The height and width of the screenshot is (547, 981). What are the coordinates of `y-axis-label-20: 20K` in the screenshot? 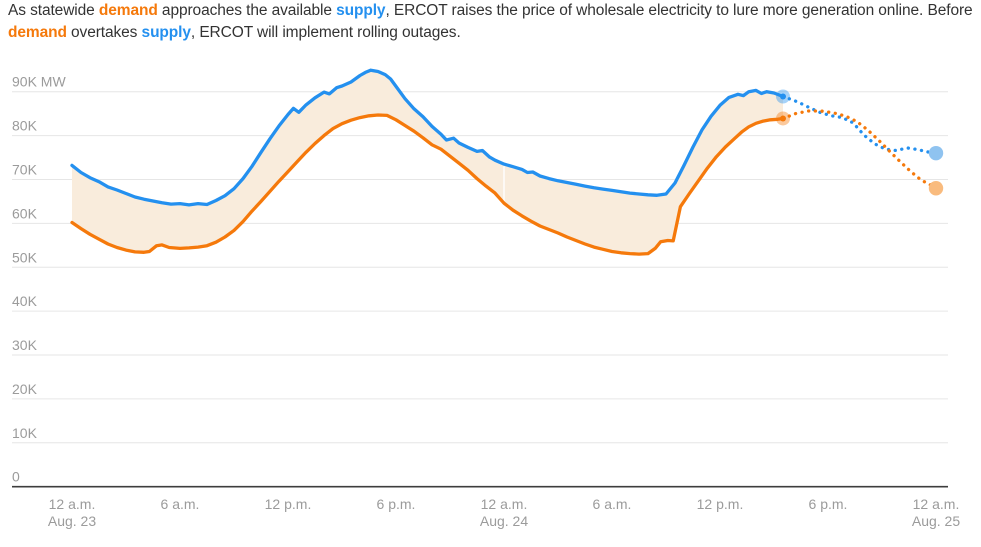 It's located at (25, 389).